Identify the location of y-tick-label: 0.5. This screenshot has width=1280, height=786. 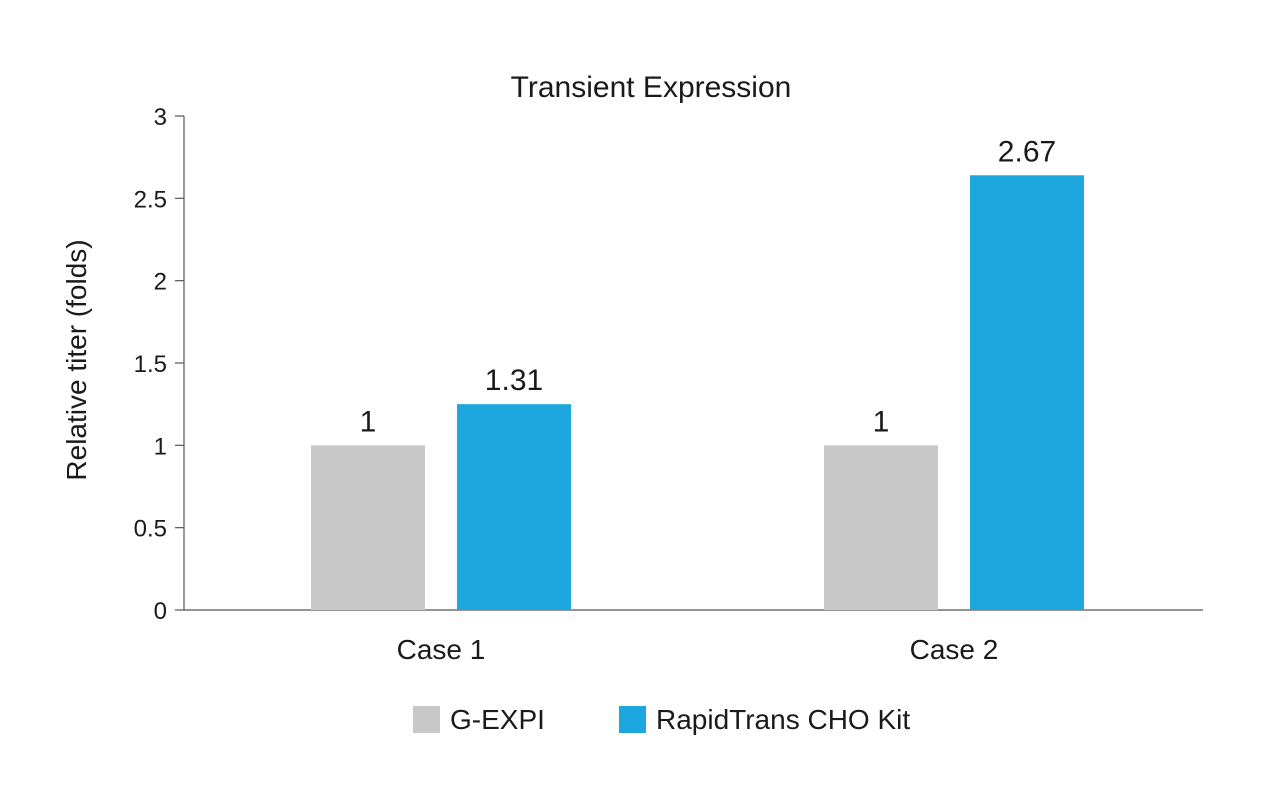
(150, 529).